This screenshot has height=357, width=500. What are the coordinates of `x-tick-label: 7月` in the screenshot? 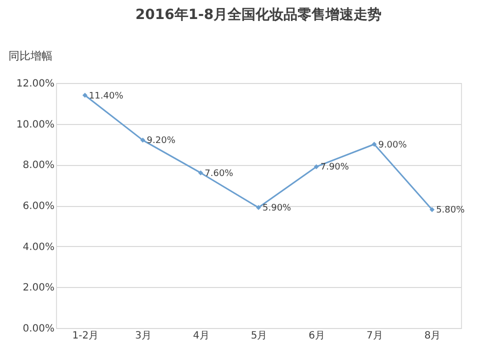 It's located at (374, 336).